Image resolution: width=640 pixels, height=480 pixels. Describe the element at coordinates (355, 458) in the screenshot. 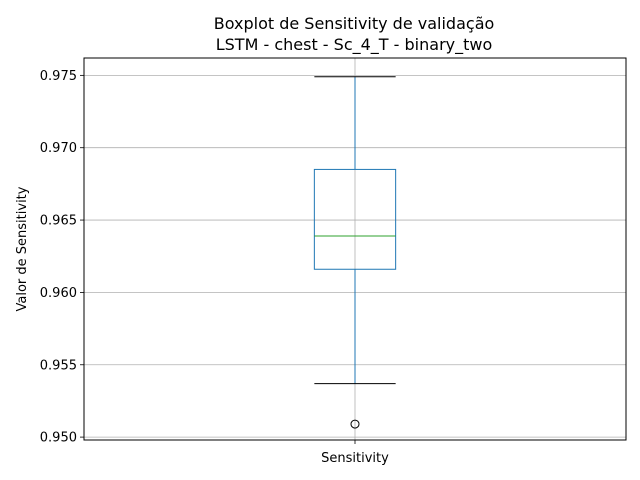

I see `x-tick-label: Sensitivity` at that location.